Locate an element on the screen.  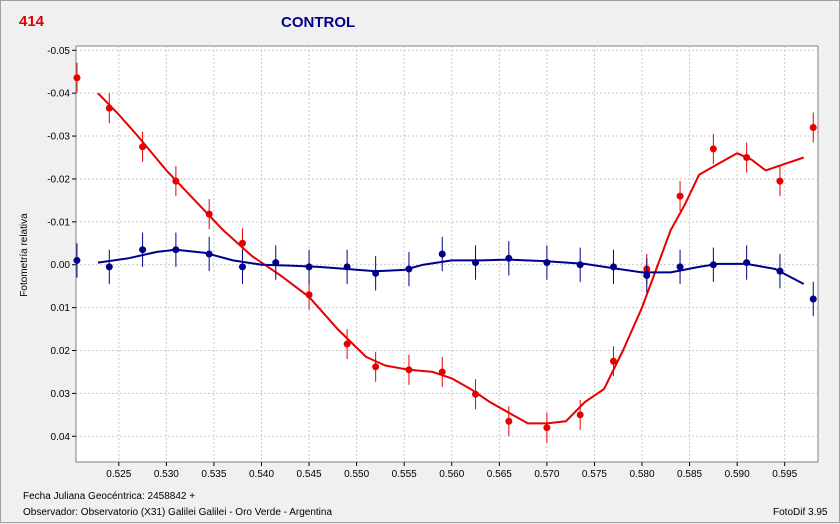
julian-date-label: Fecha Juliana Geocéntrica: 2458842 + is located at coordinates (109, 496).